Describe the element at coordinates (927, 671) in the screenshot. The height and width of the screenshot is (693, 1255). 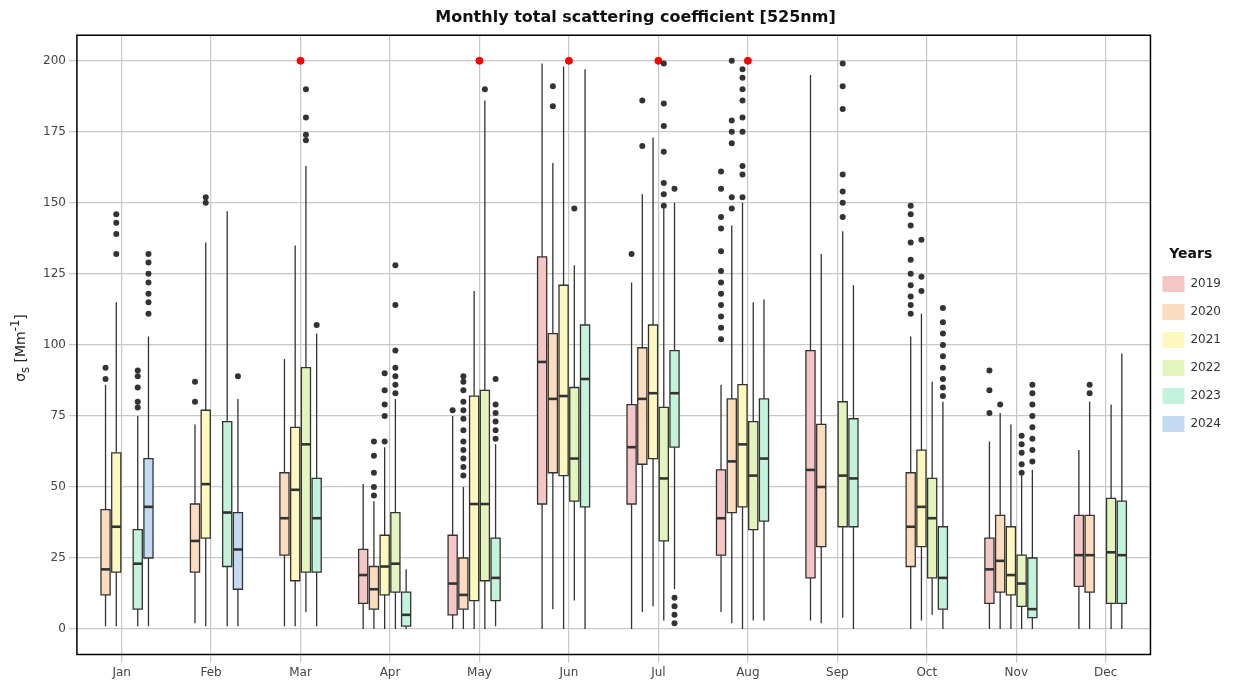
I see `x-tick-label: Oct` at that location.